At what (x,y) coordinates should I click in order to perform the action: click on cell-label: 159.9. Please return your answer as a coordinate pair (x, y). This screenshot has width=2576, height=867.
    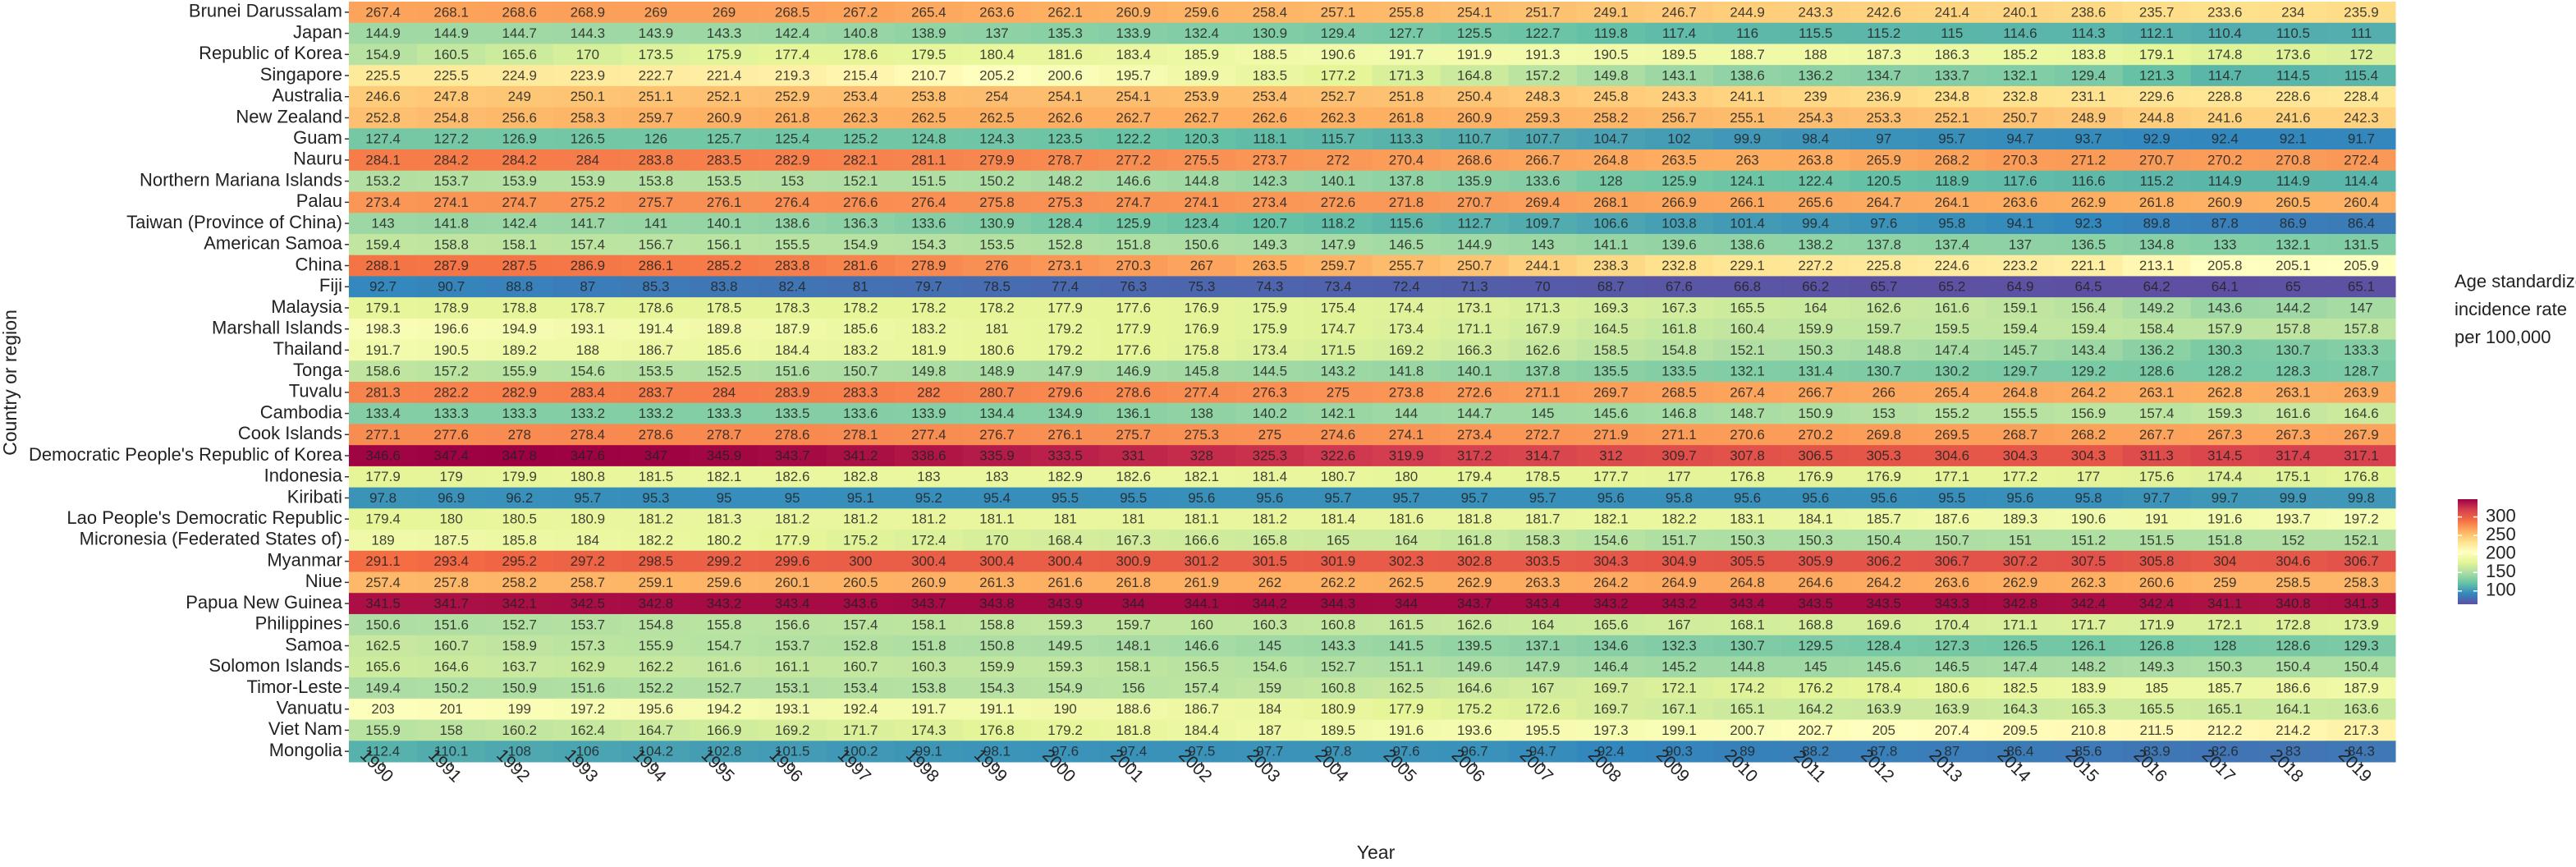
    Looking at the image, I should click on (1816, 329).